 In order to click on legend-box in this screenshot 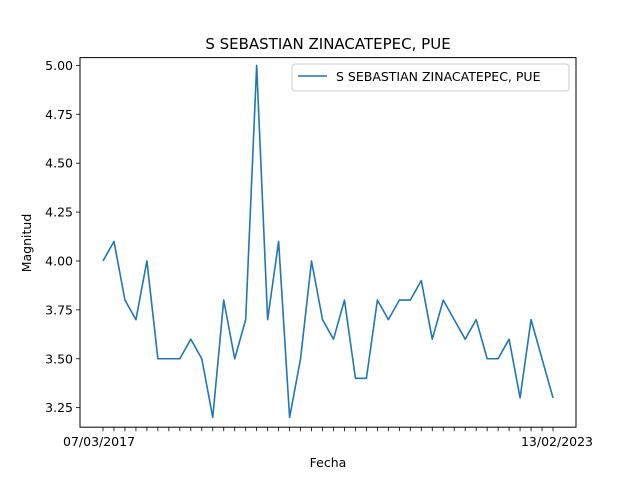, I will do `click(430, 77)`.